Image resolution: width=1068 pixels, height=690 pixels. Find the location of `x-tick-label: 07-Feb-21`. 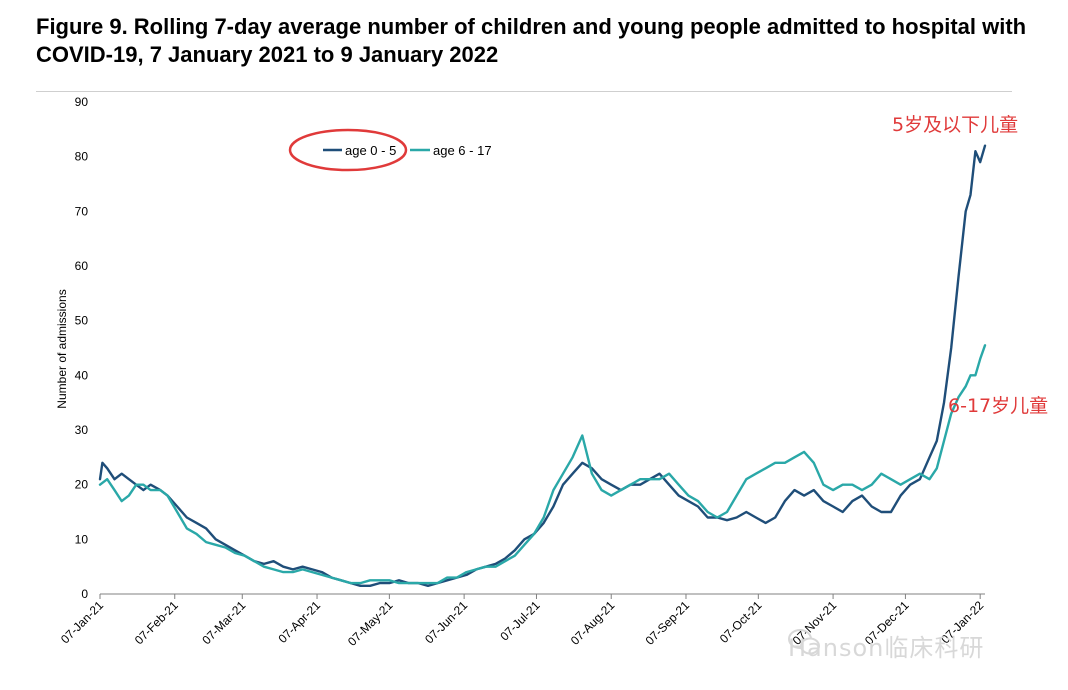

x-tick-label: 07-Feb-21 is located at coordinates (156, 622).